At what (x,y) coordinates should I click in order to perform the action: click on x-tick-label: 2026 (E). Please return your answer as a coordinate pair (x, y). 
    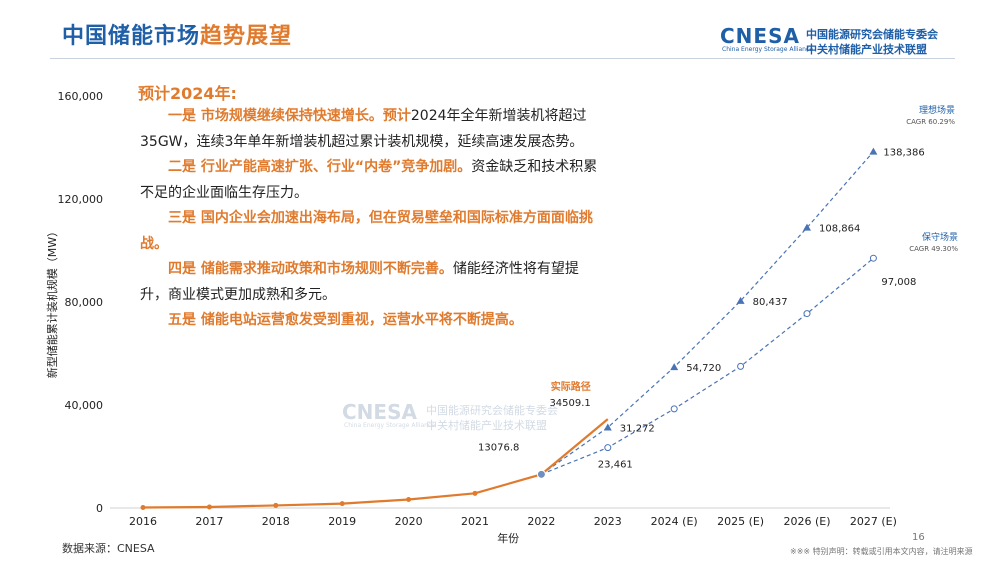
    Looking at the image, I should click on (806, 521).